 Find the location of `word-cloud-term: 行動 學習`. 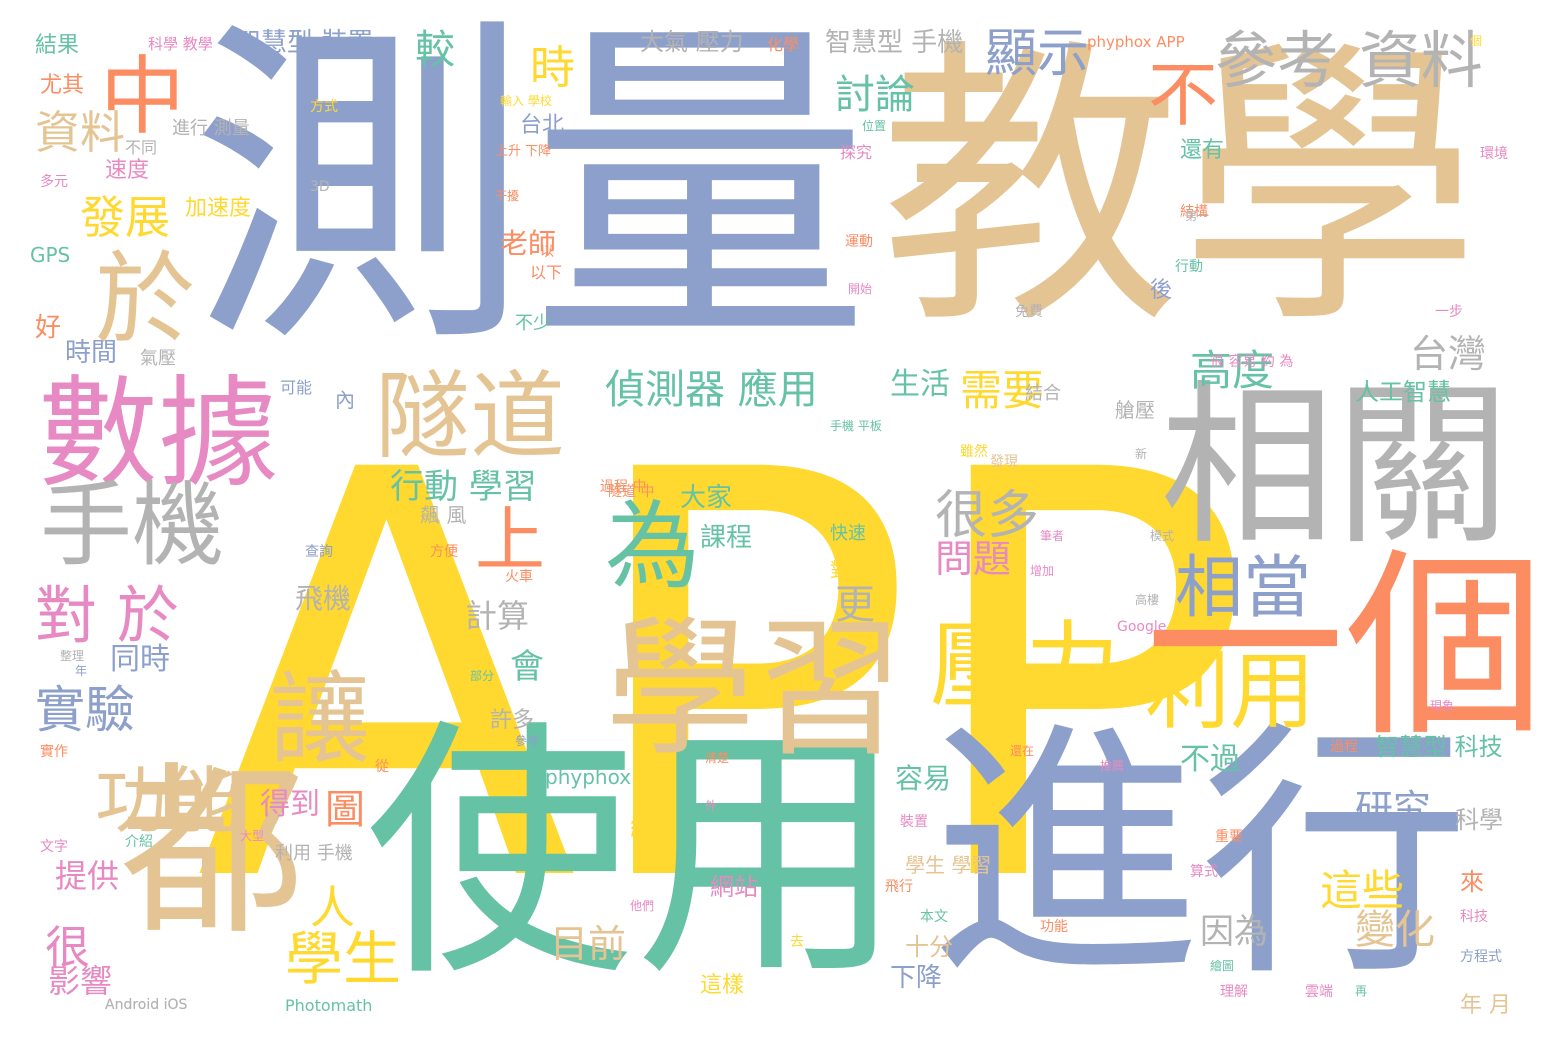

word-cloud-term: 行動 學習 is located at coordinates (463, 487).